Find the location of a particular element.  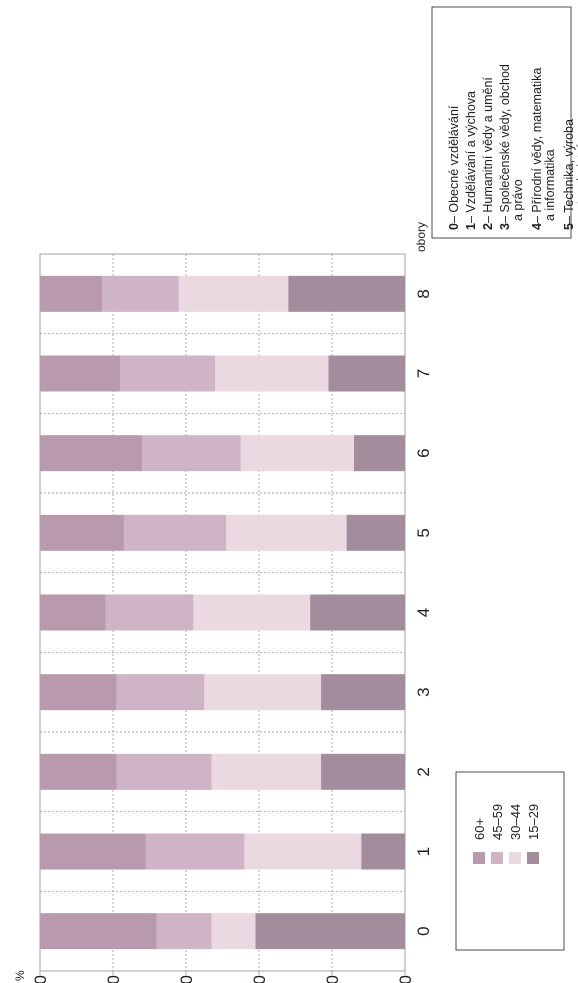

category-legend-text: 2– Humanitní vědy a umění is located at coordinates (488, 153).